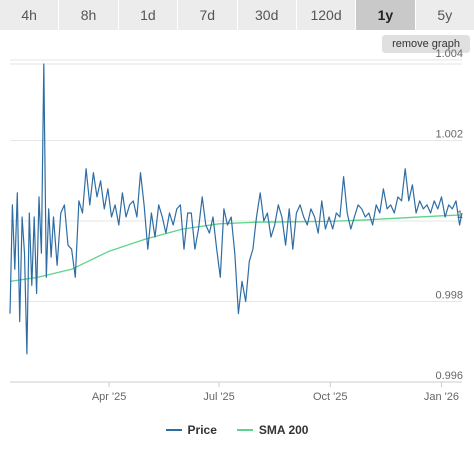  What do you see at coordinates (449, 54) in the screenshot?
I see `y-tick-label: 1.004` at bounding box center [449, 54].